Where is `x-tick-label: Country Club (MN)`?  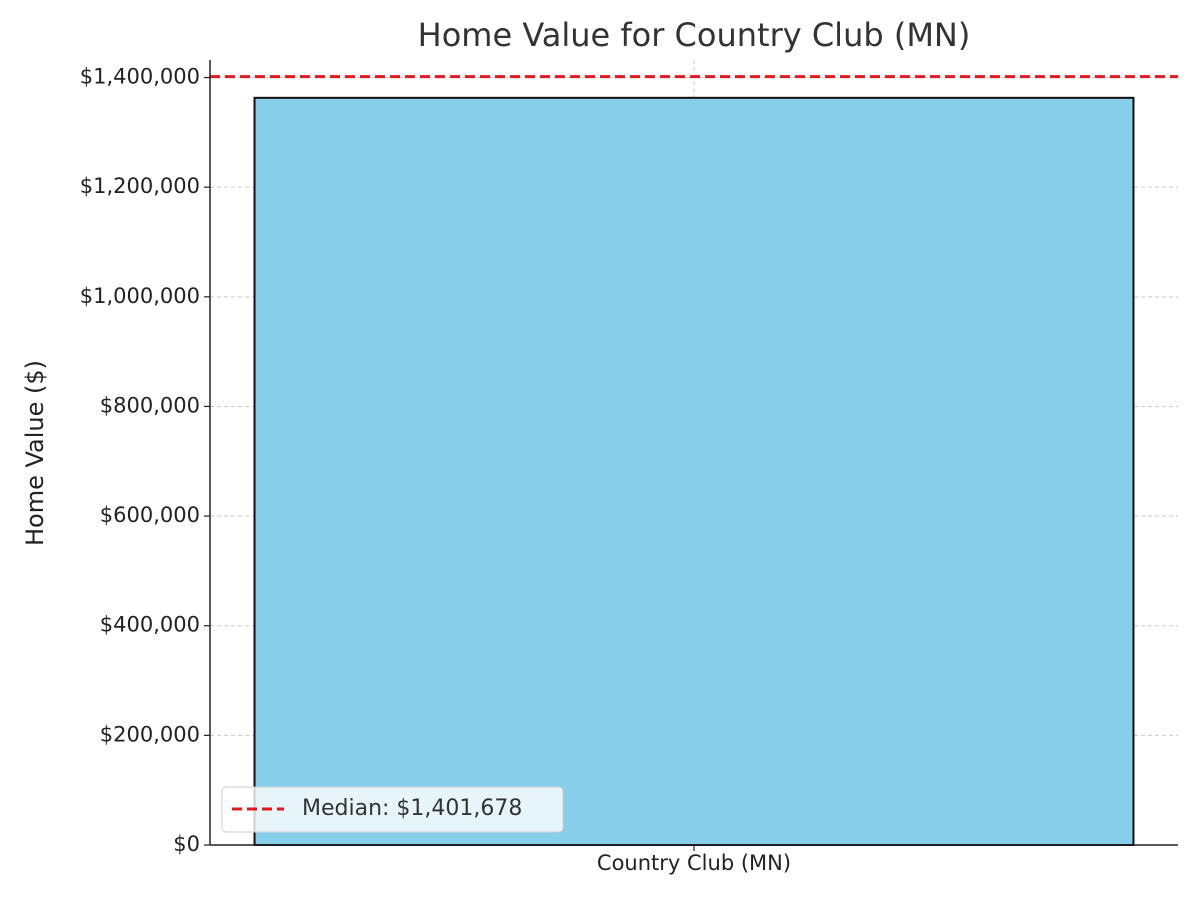
x-tick-label: Country Club (MN) is located at coordinates (694, 863).